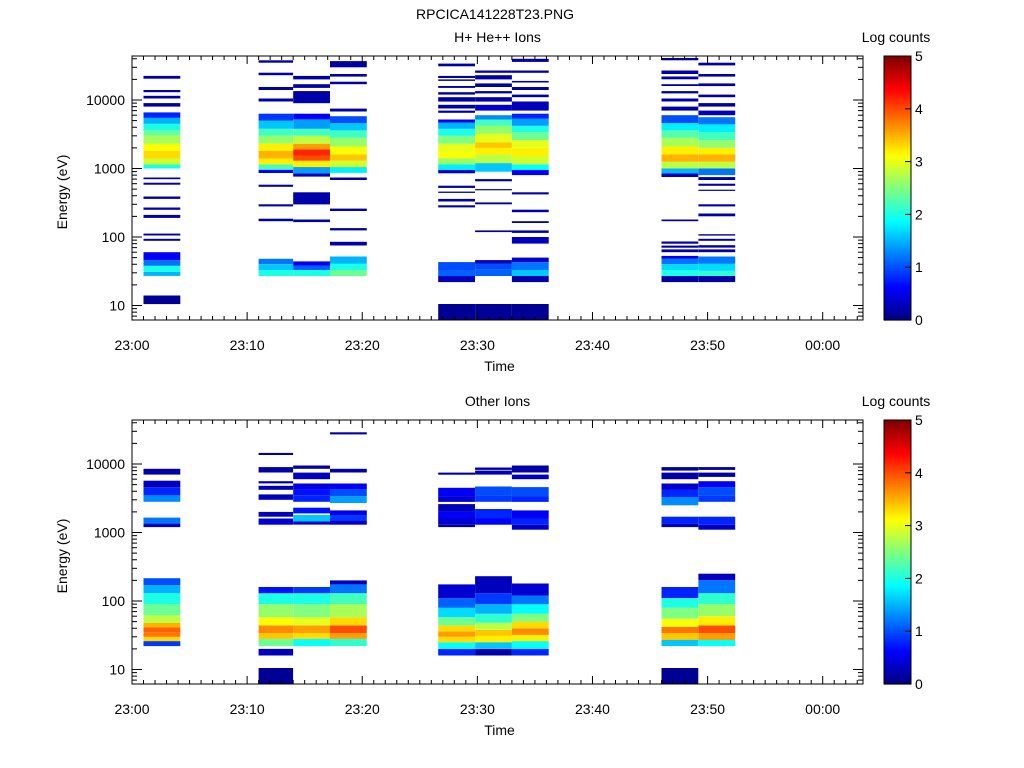 Image resolution: width=1024 pixels, height=768 pixels. What do you see at coordinates (117, 670) in the screenshot?
I see `y-tick-label: 10` at bounding box center [117, 670].